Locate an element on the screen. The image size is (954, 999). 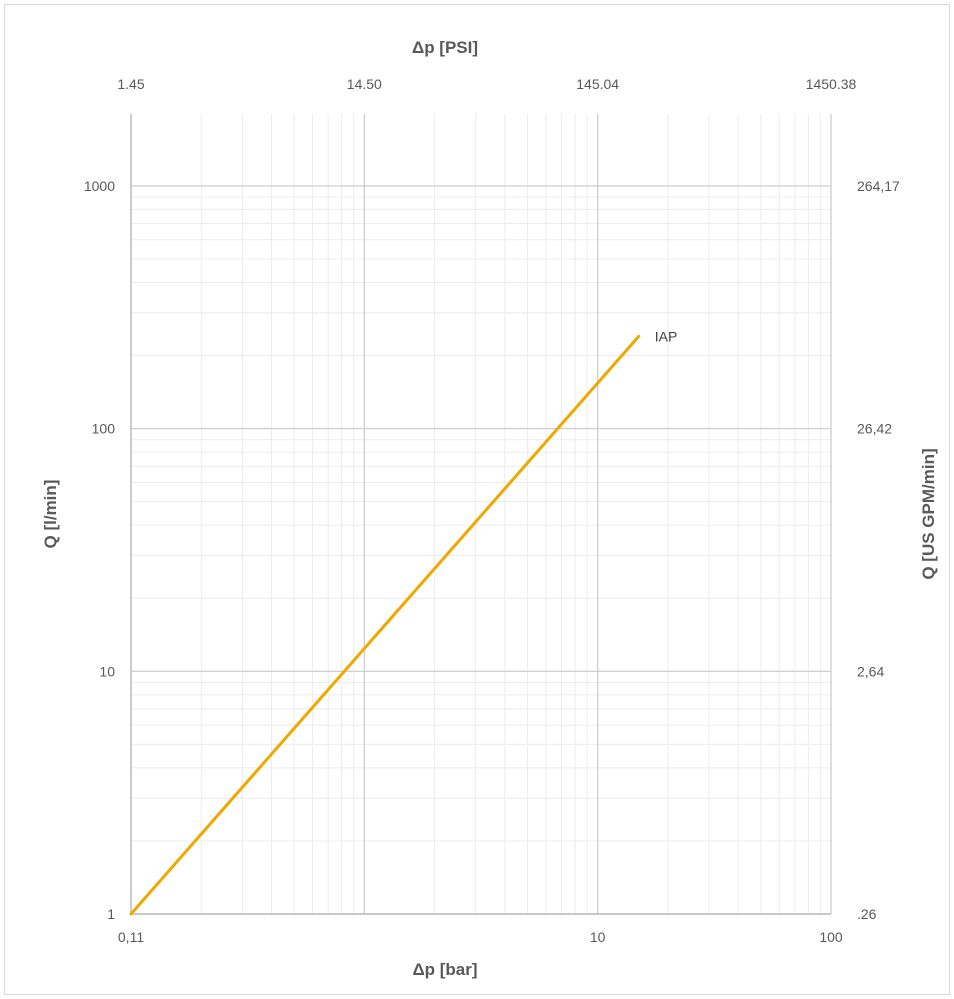
x2-axis-title: Δp [PSI] is located at coordinates (445, 47).